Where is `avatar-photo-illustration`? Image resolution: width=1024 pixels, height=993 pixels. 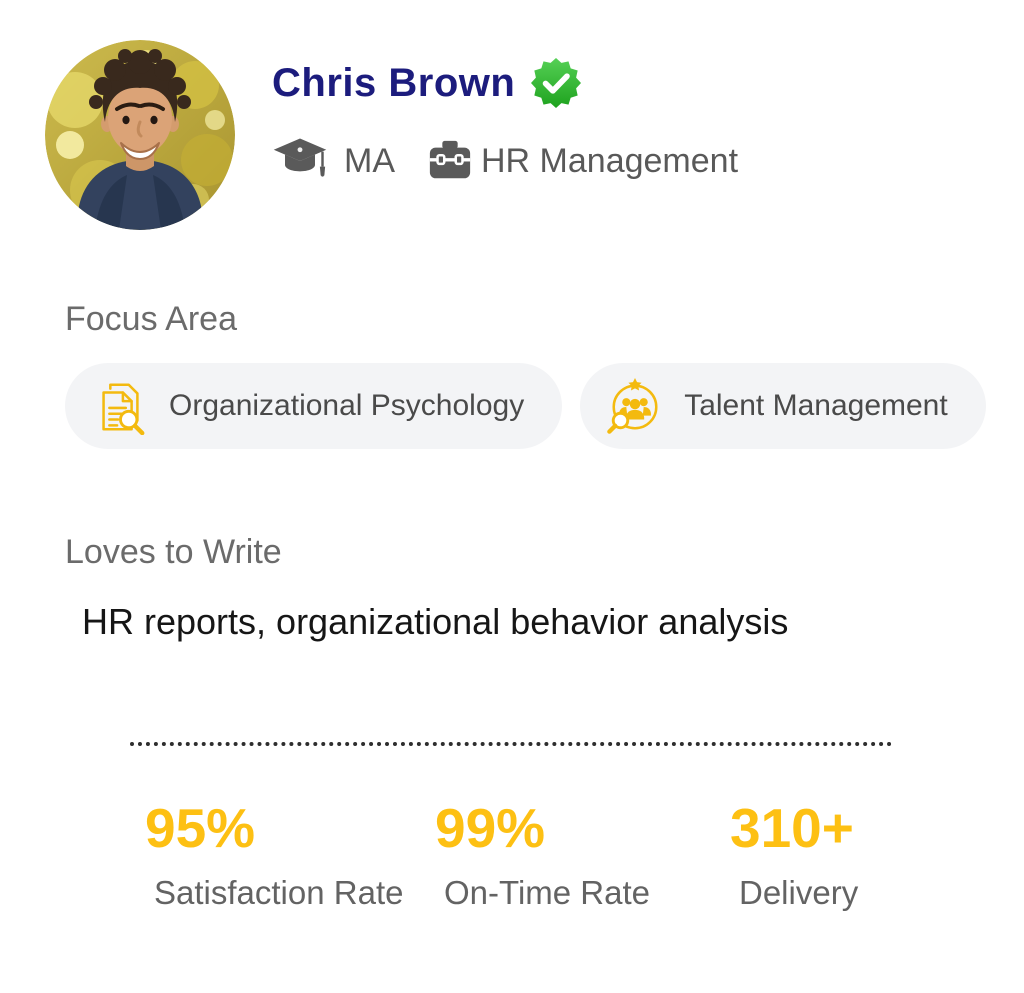
avatar-photo-illustration is located at coordinates (140, 135).